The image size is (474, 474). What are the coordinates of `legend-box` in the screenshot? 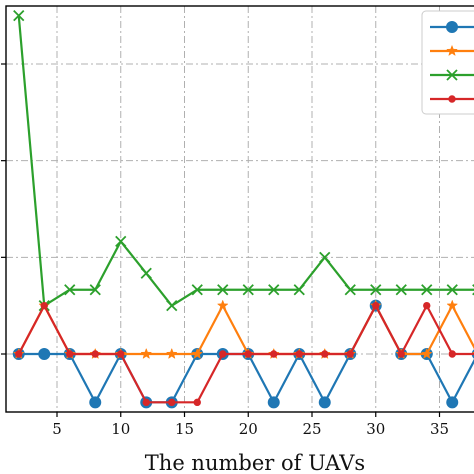 It's located at (447, 62).